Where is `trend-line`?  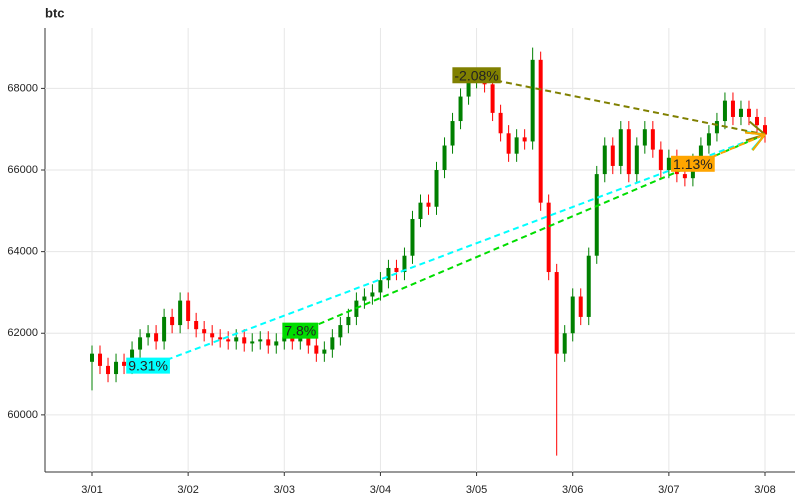 trend-line is located at coordinates (621, 105).